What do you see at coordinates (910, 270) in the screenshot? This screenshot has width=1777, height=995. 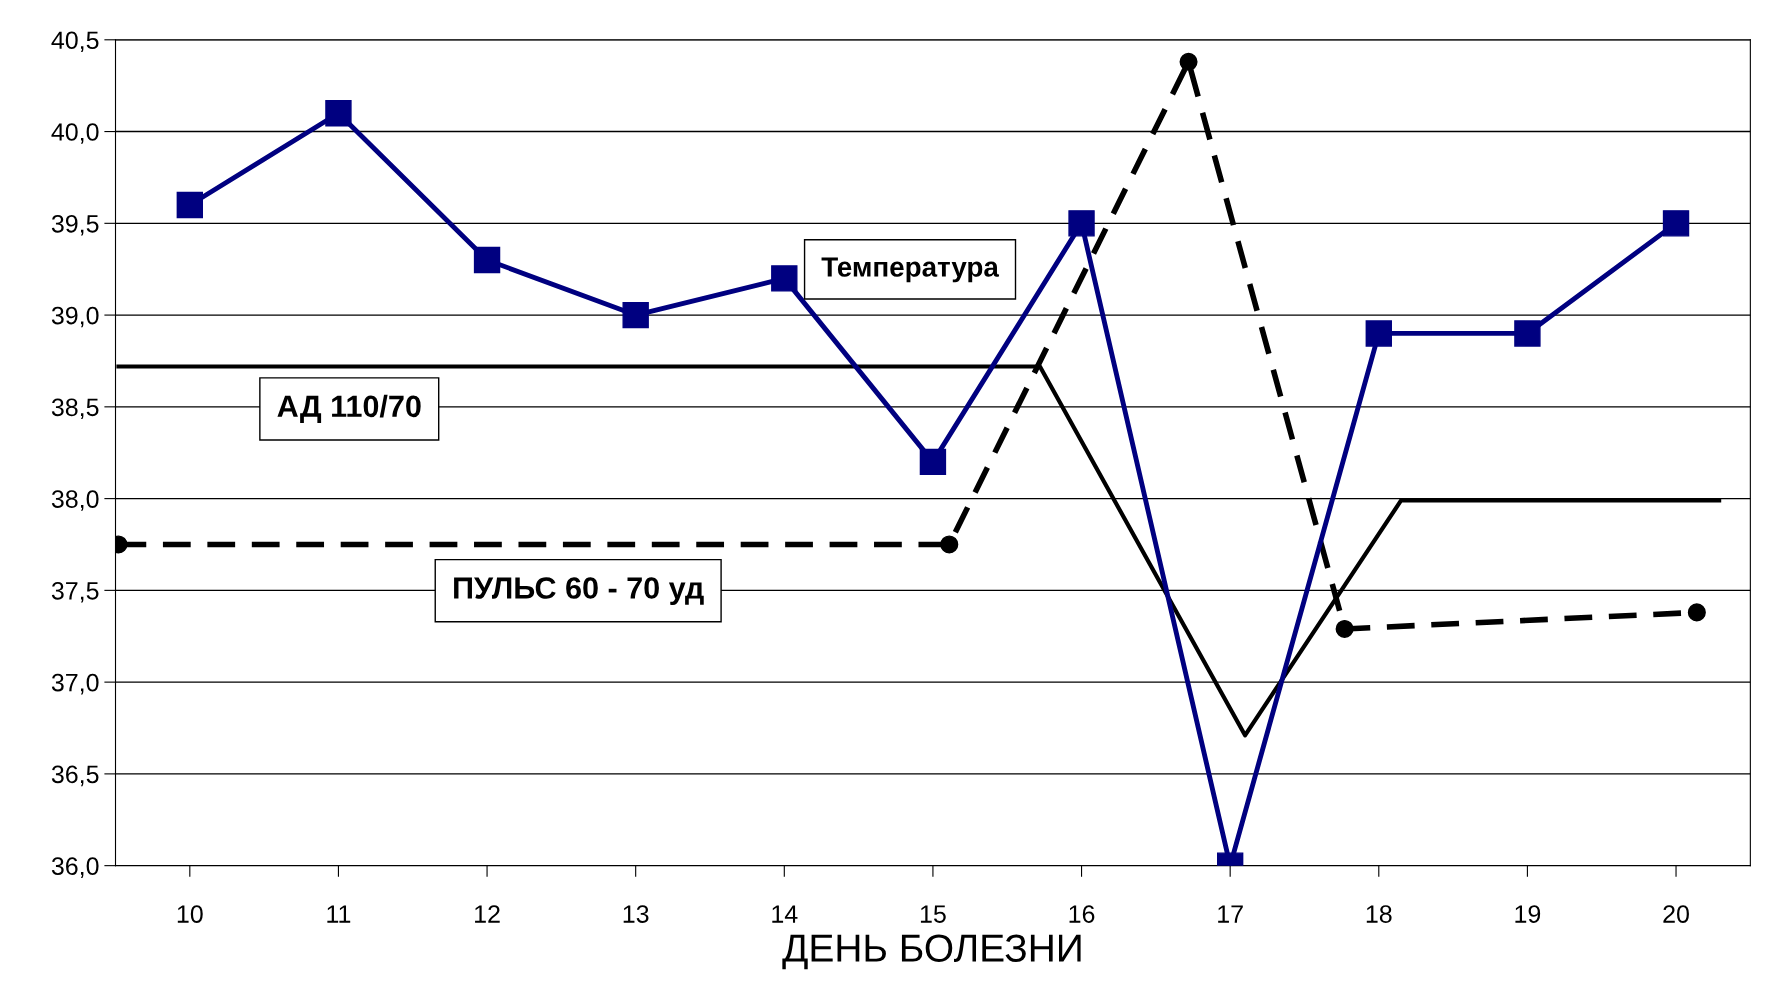 I see `annotation: Температура` at bounding box center [910, 270].